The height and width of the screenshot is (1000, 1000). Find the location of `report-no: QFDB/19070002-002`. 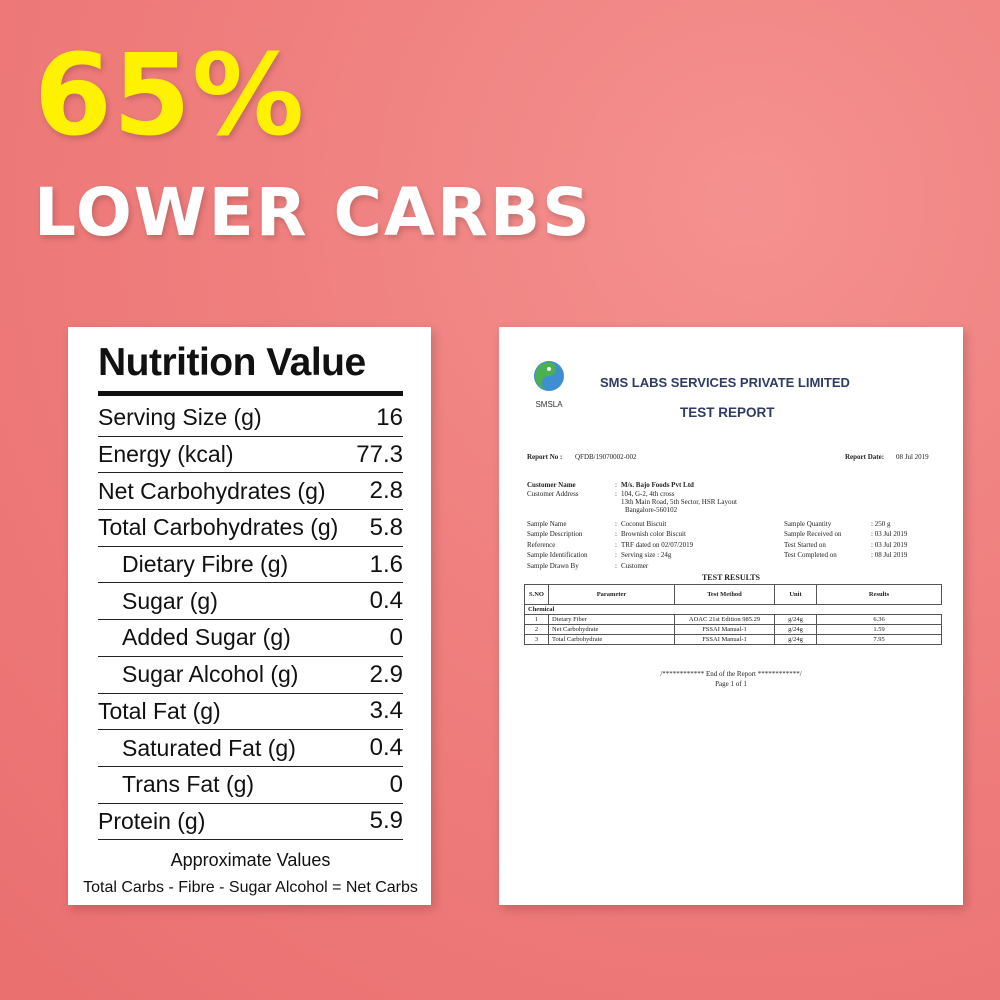

report-no: QFDB/19070002-002 is located at coordinates (606, 457).